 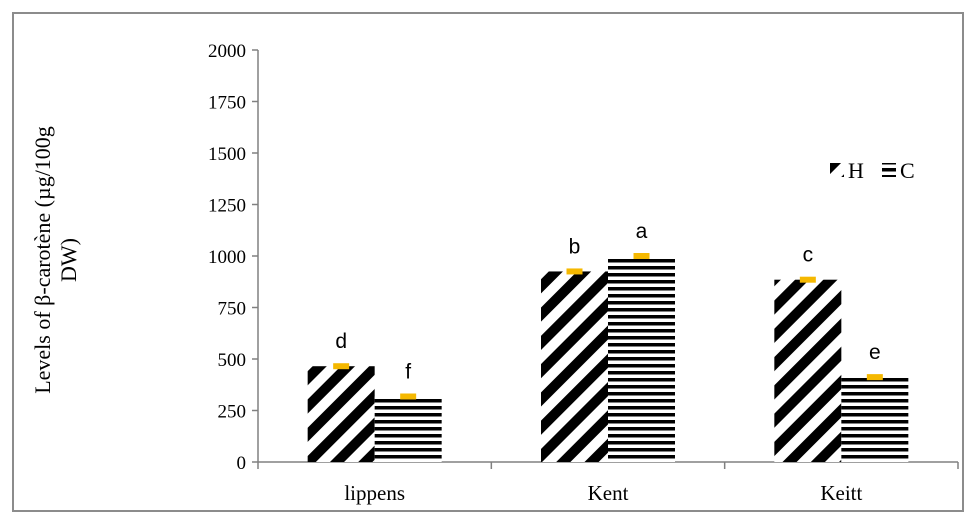 What do you see at coordinates (341, 414) in the screenshot?
I see `bar-H-lippens` at bounding box center [341, 414].